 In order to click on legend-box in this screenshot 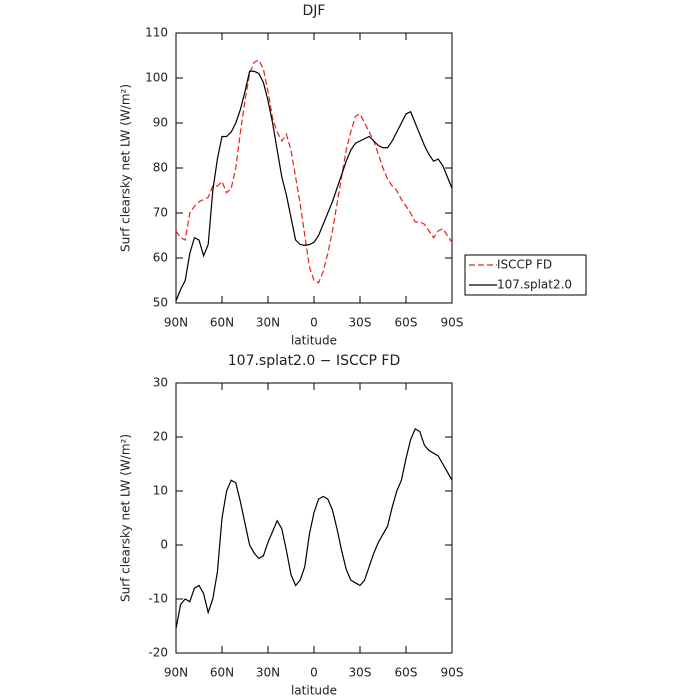, I will do `click(525, 275)`.